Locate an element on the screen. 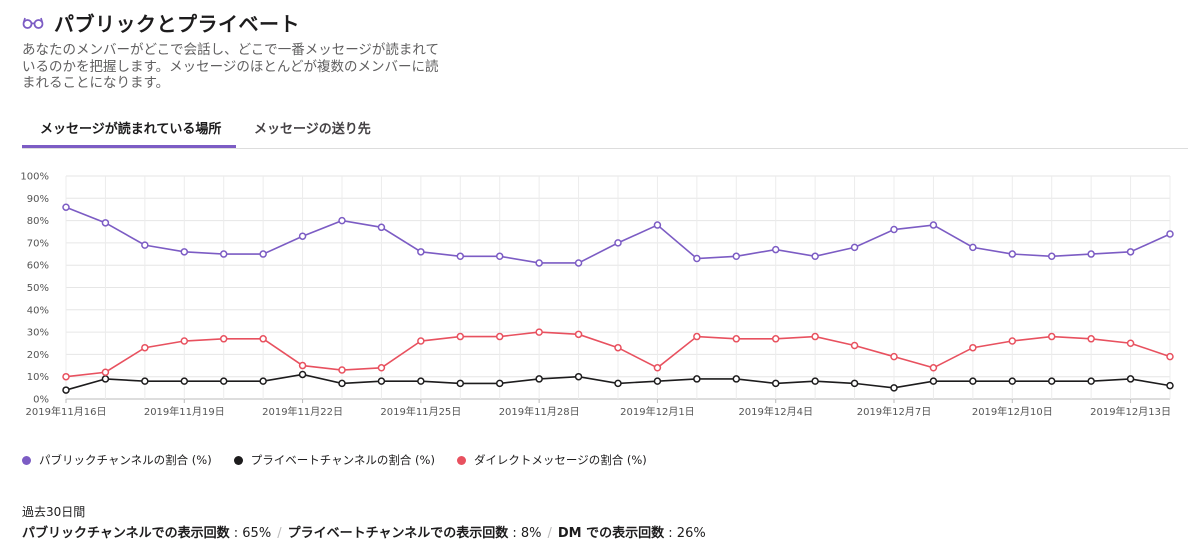 This screenshot has width=1200, height=552. summary-private-label: プライベートチャンネルでの表示回数 is located at coordinates (398, 533).